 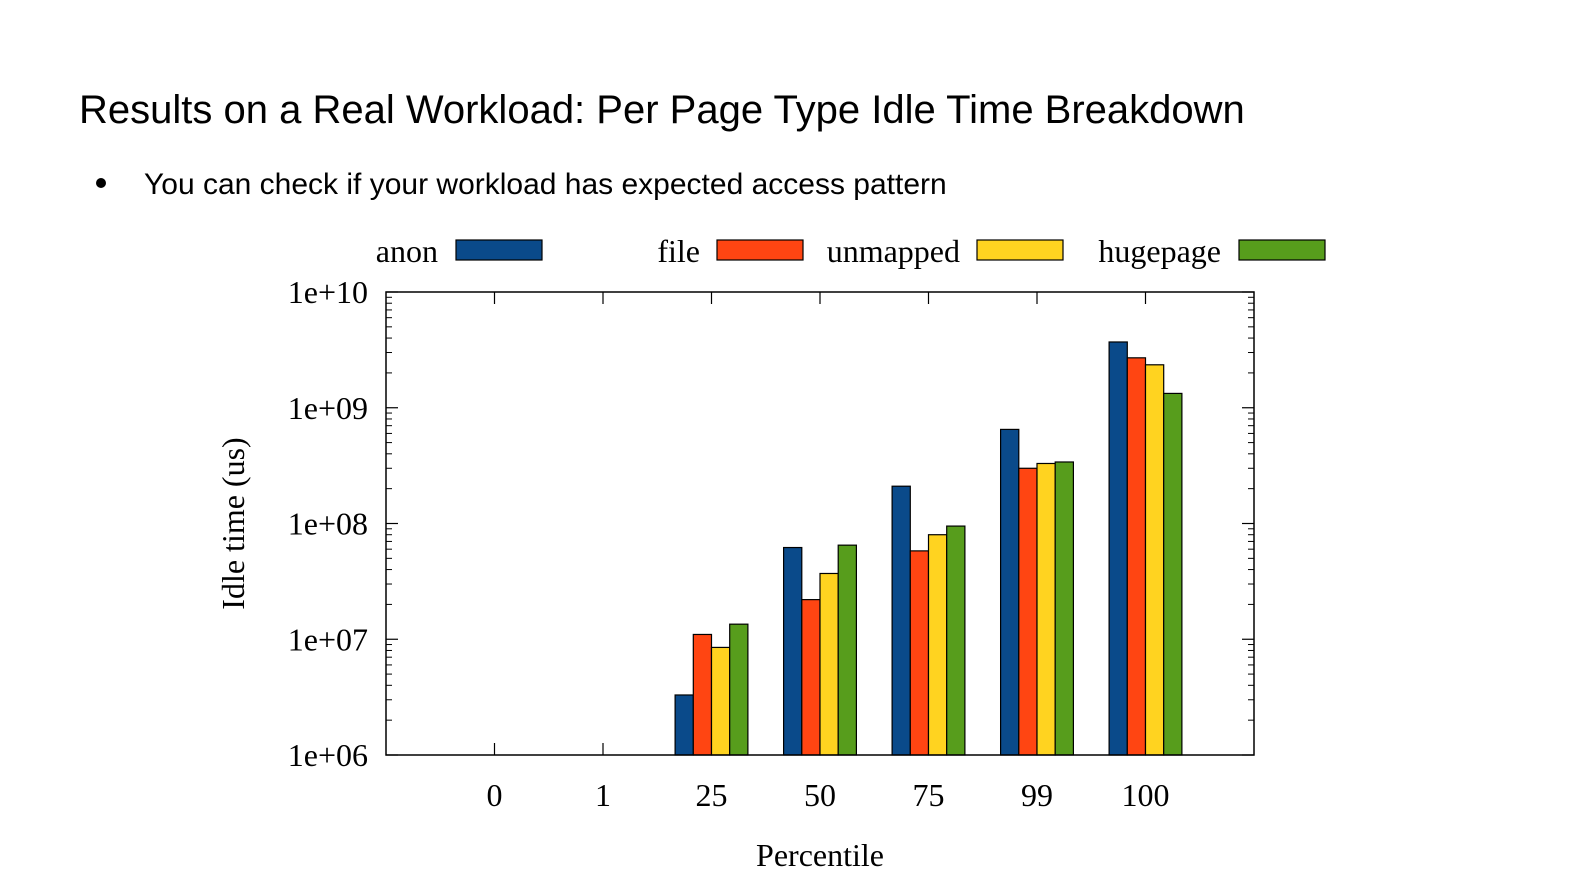 I want to click on x-tick-label: 25, so click(x=712, y=795).